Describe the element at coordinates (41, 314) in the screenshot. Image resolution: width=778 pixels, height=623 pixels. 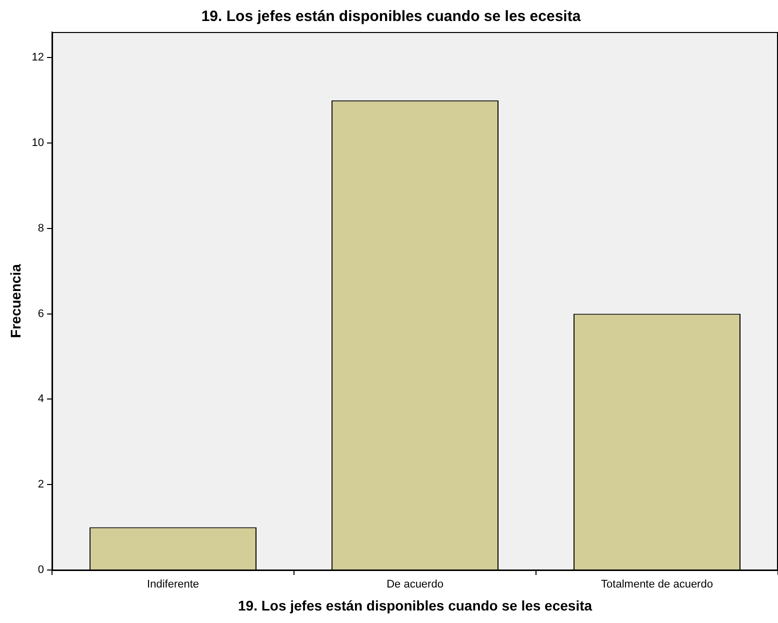
I see `y-tick-label: 6` at that location.